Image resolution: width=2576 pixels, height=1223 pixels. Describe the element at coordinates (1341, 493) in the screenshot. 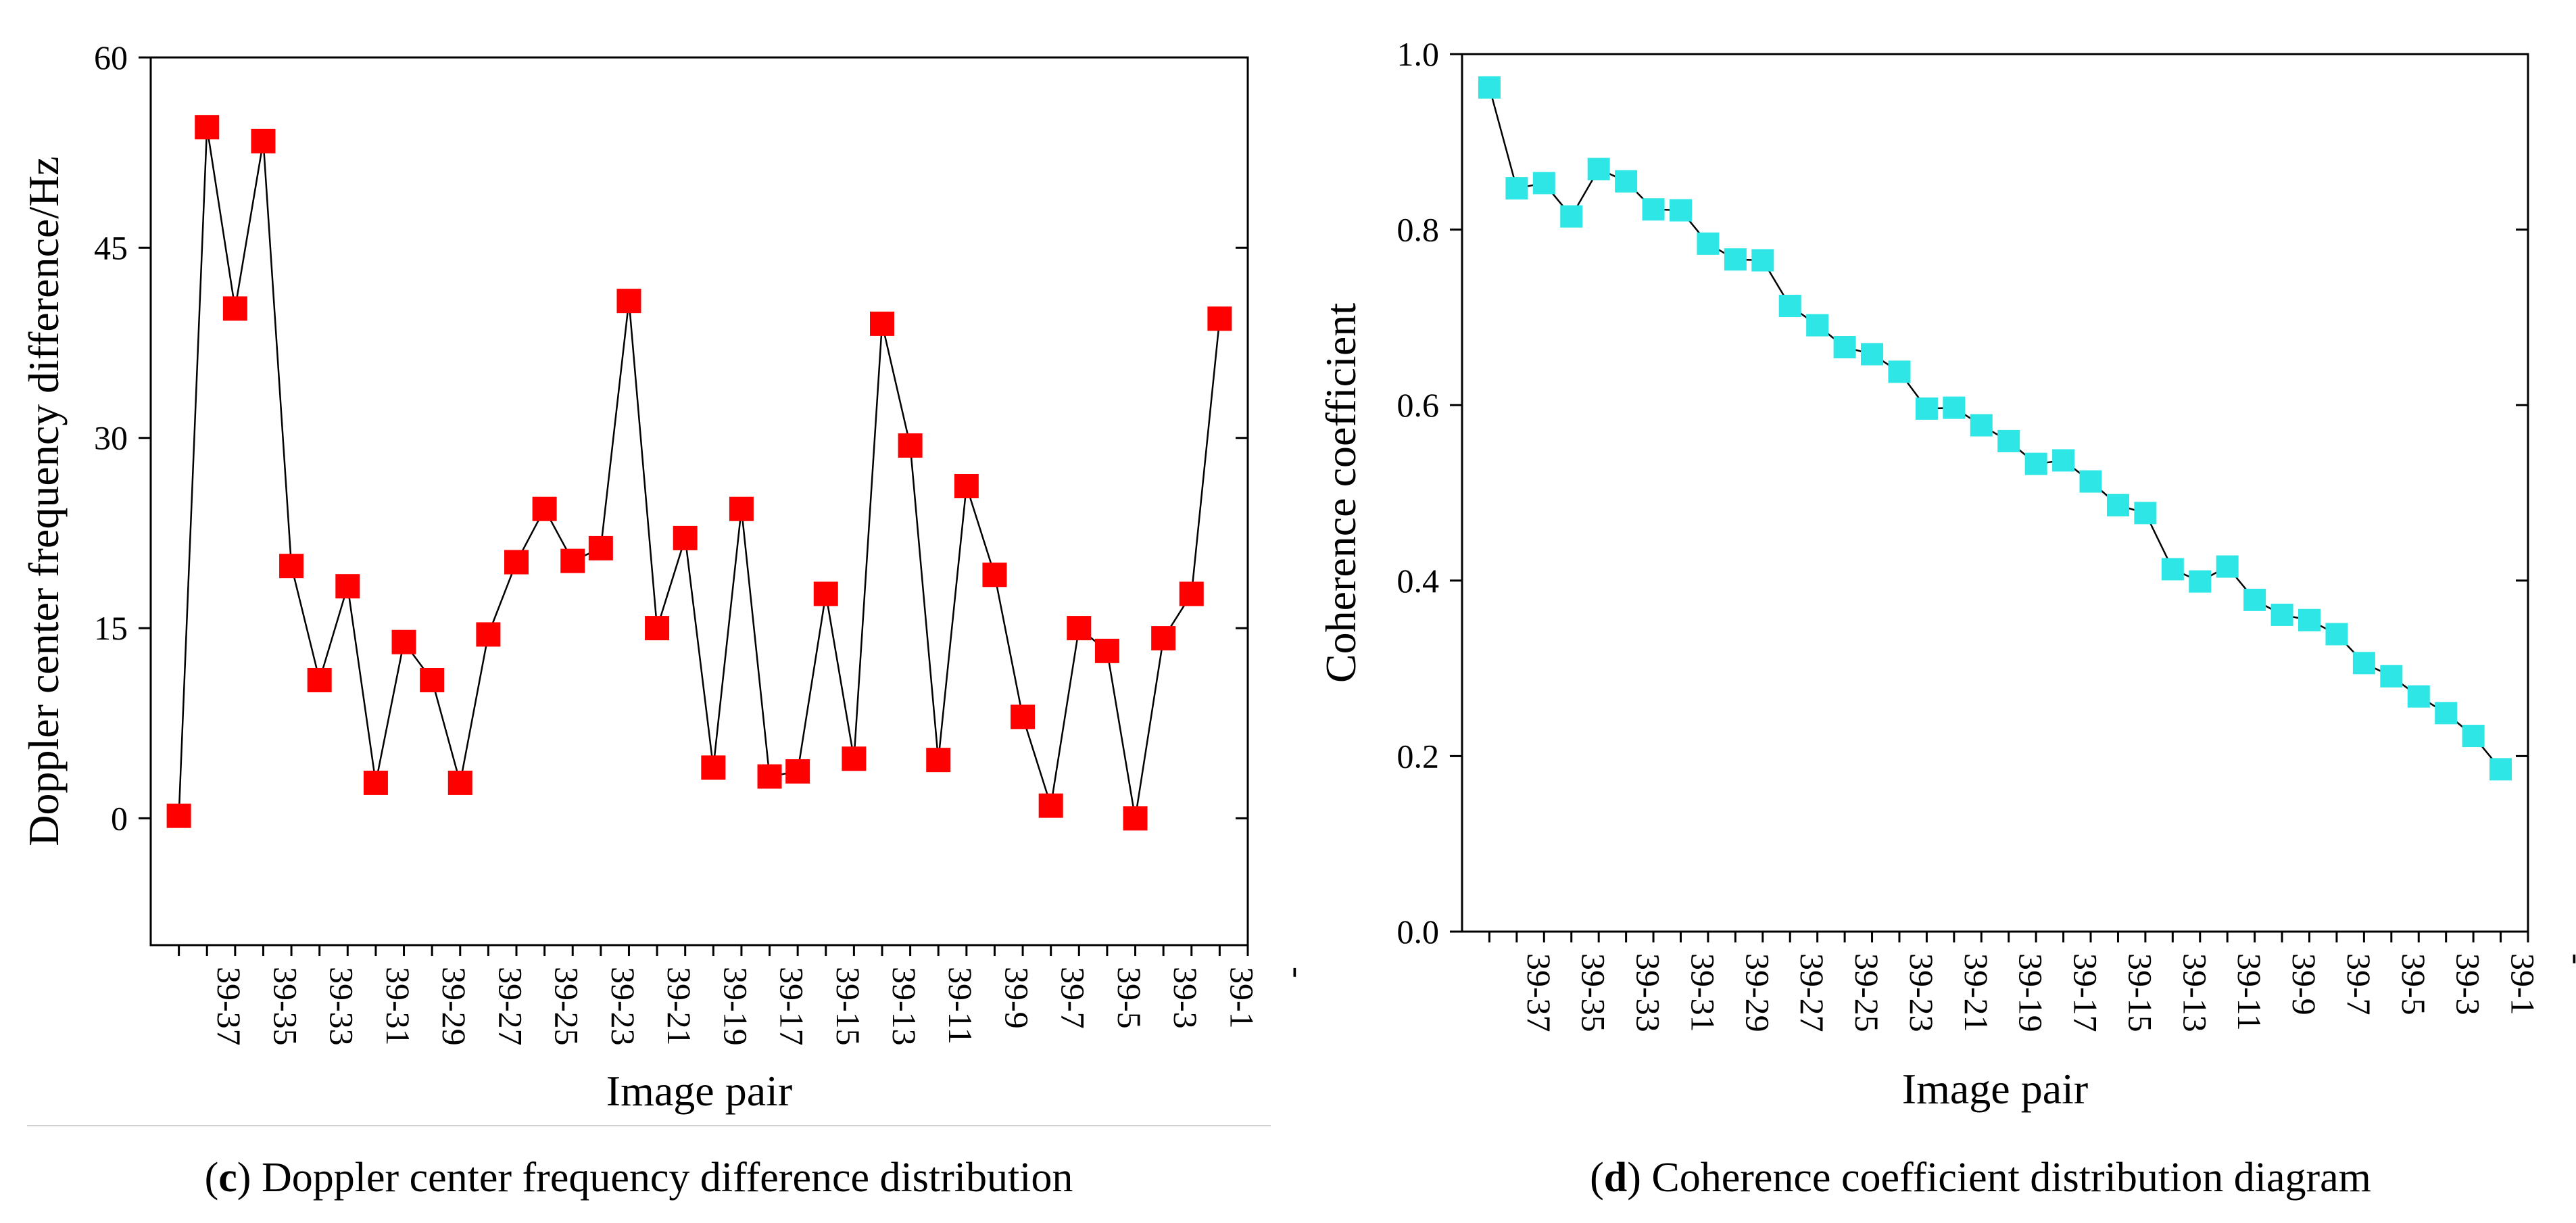

I see `y-axis-title: Coherence coefficient` at that location.